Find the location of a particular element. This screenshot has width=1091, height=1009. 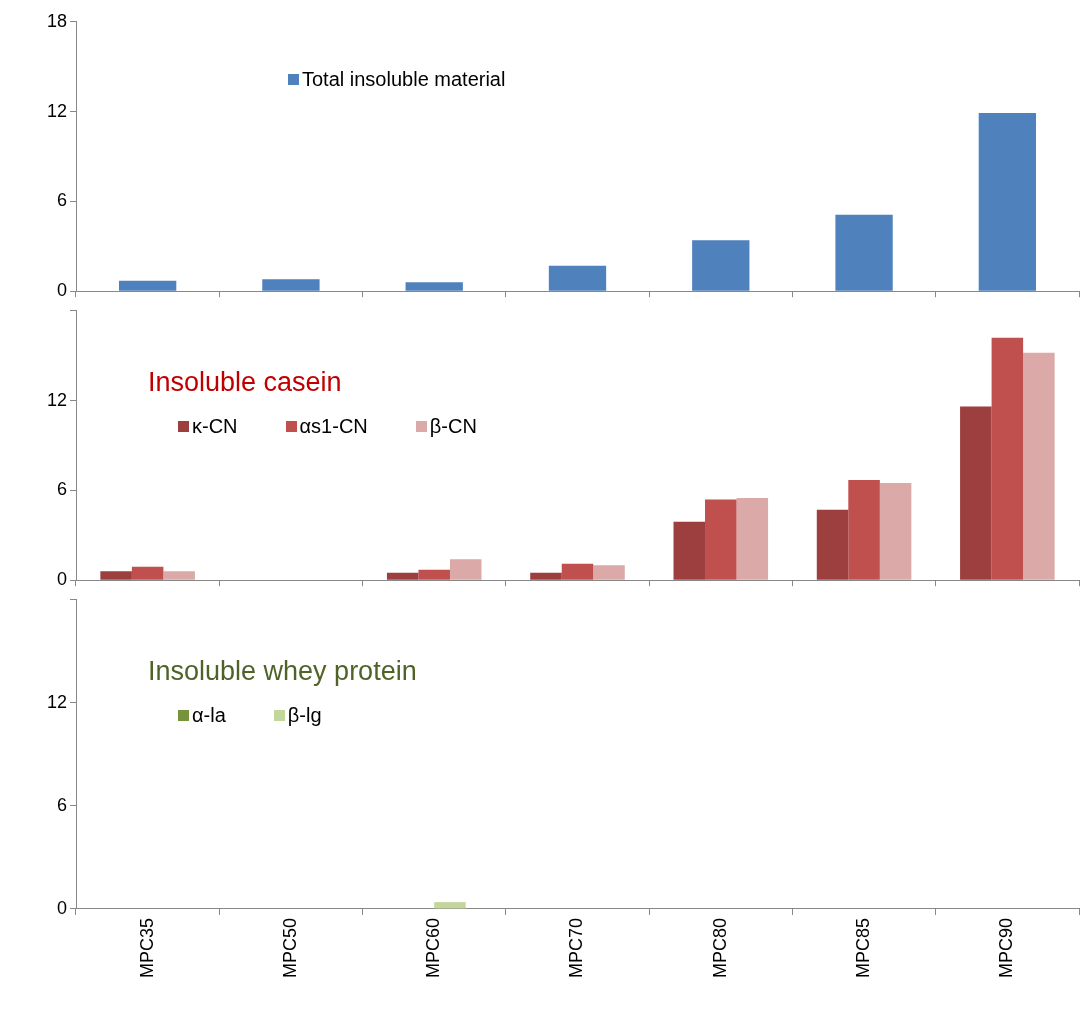

legend-label: α-la is located at coordinates (209, 715).